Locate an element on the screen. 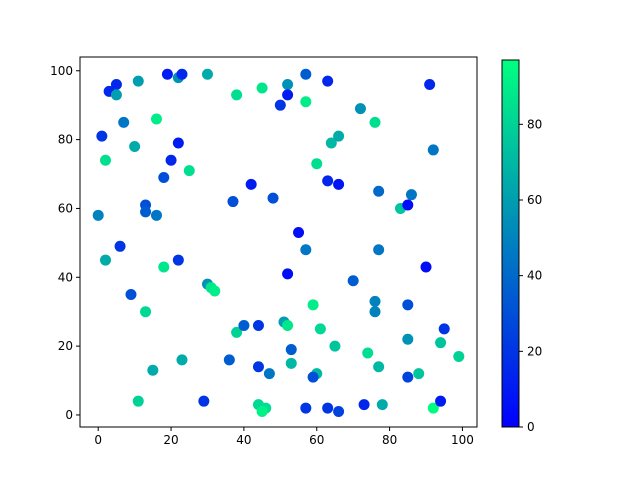 The image size is (640, 484). x-tick-label: 100 is located at coordinates (462, 440).